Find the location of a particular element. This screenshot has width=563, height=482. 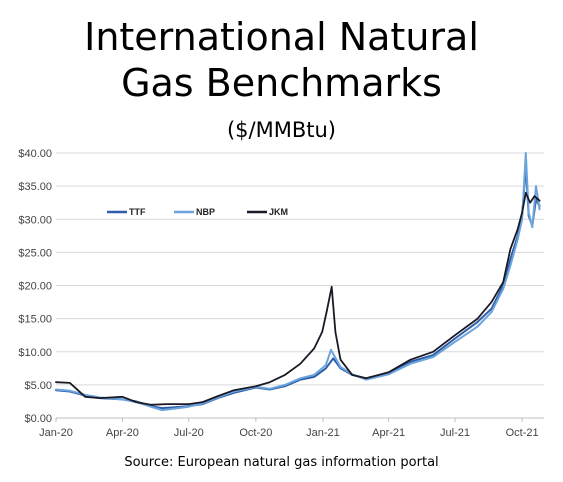

x-tick-label: Apr-20 is located at coordinates (122, 433).